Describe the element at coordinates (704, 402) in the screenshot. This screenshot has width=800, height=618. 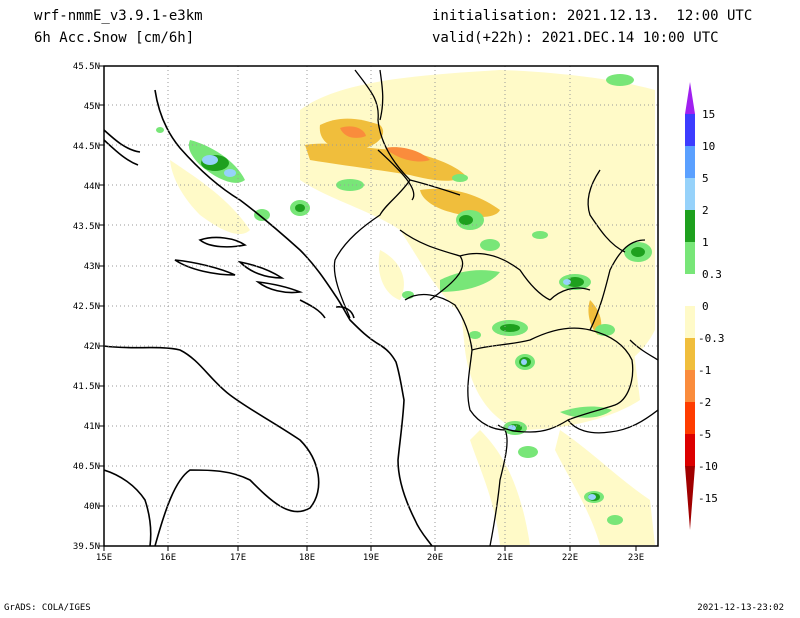
I see `colorbar-label: -2` at that location.